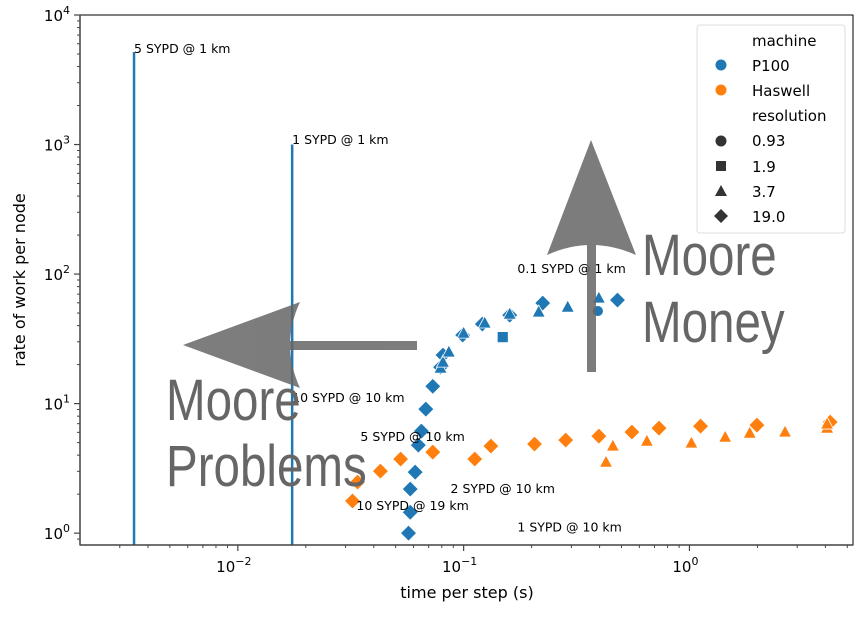 This screenshot has width=865, height=617. Describe the element at coordinates (66, 140) in the screenshot. I see `y-tick-exp: 3` at that location.